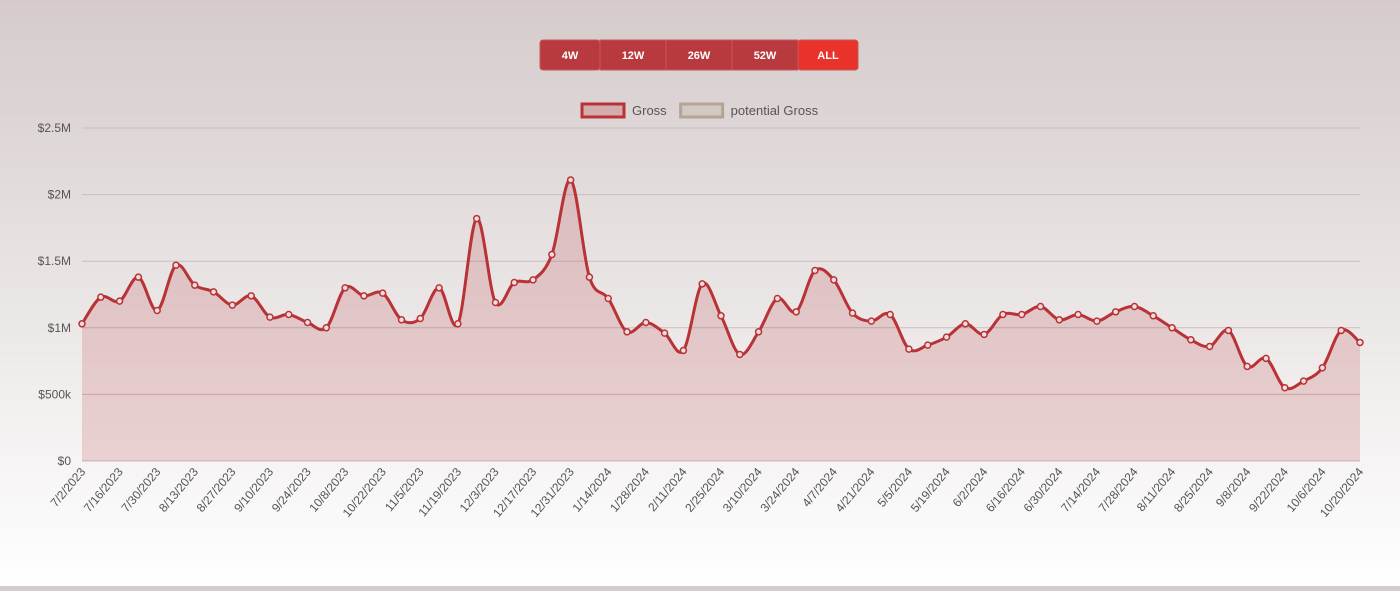 This screenshot has width=1400, height=591. I want to click on button-label: 12W, so click(633, 56).